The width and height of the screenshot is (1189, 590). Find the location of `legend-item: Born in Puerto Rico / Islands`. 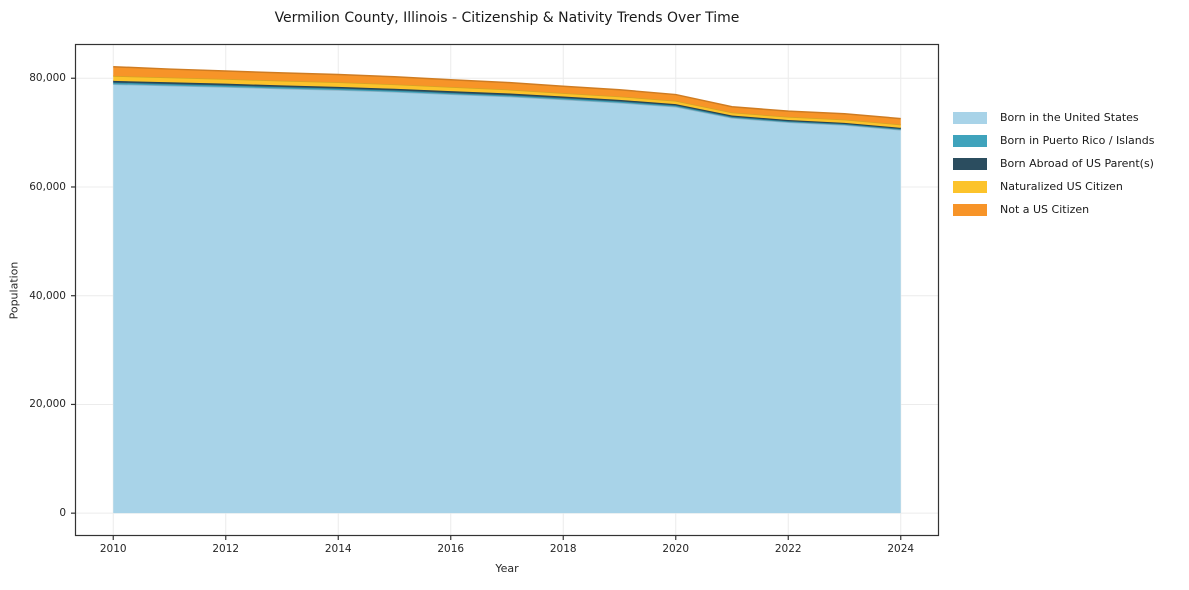

legend-item: Born in Puerto Rico / Islands is located at coordinates (1053, 140).